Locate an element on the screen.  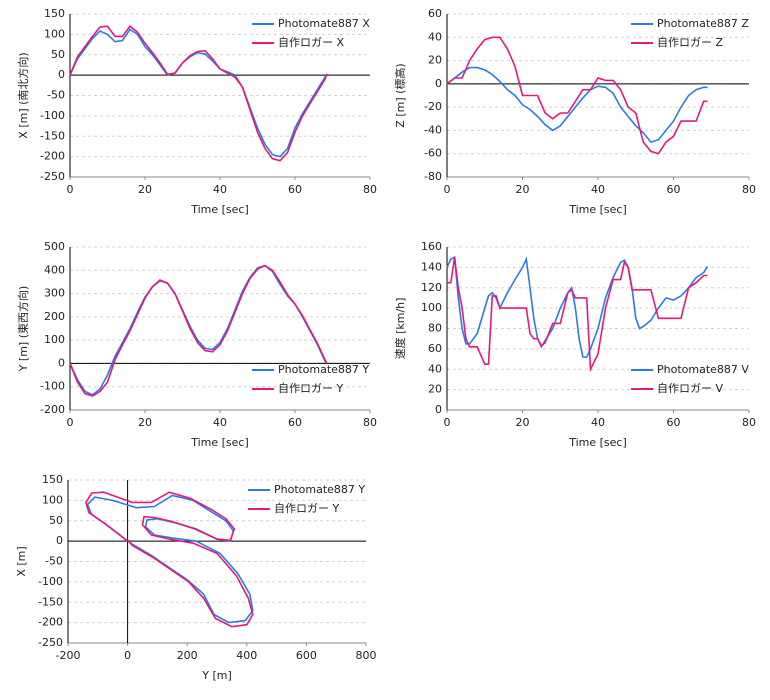
y-tick-label: 120 is located at coordinates (431, 287).